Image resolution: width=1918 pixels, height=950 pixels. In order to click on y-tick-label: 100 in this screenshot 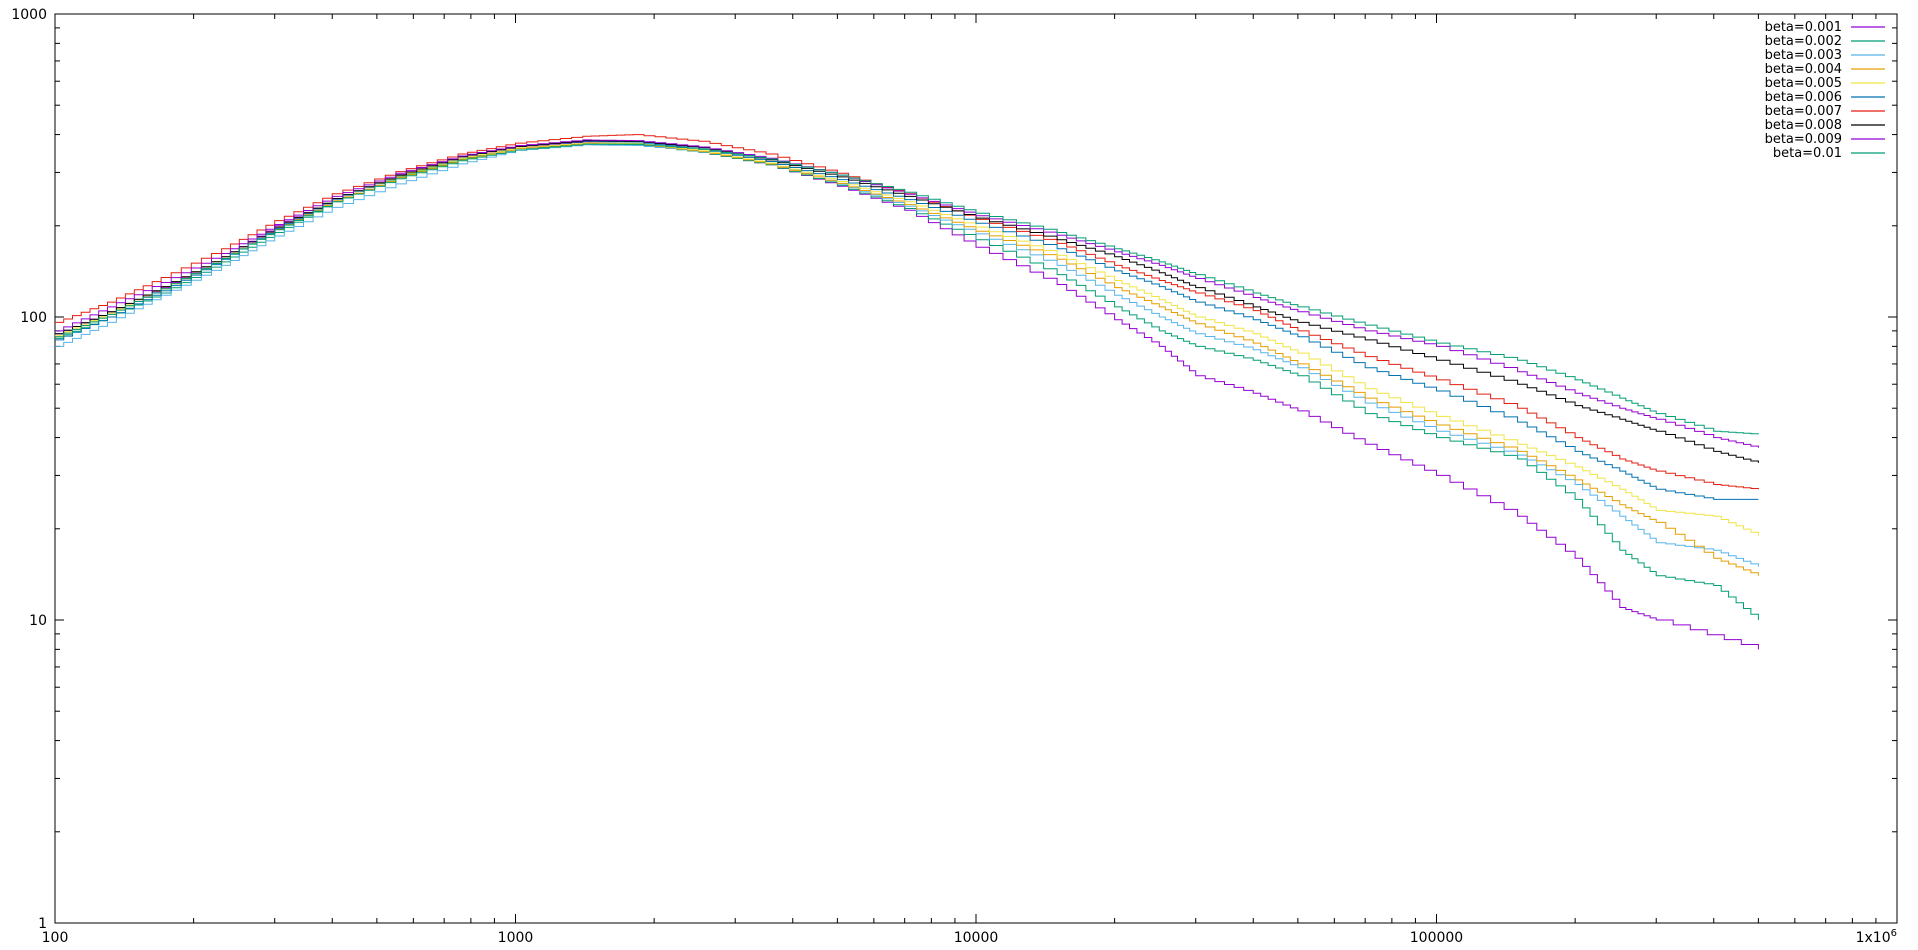, I will do `click(33, 318)`.